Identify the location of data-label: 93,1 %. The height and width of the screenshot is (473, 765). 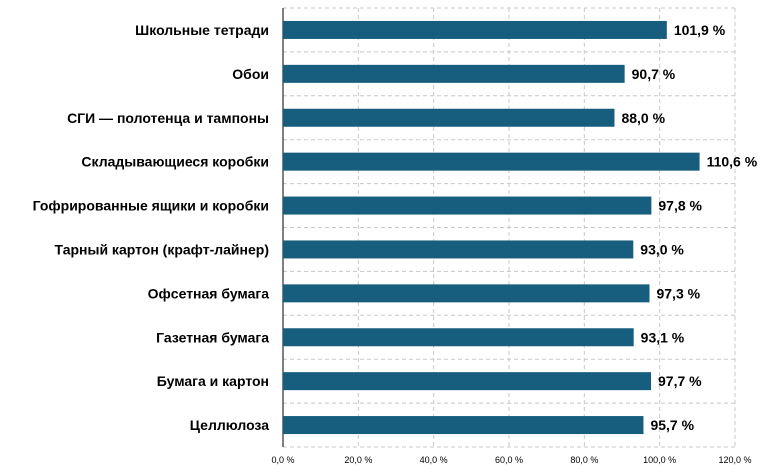
(663, 337).